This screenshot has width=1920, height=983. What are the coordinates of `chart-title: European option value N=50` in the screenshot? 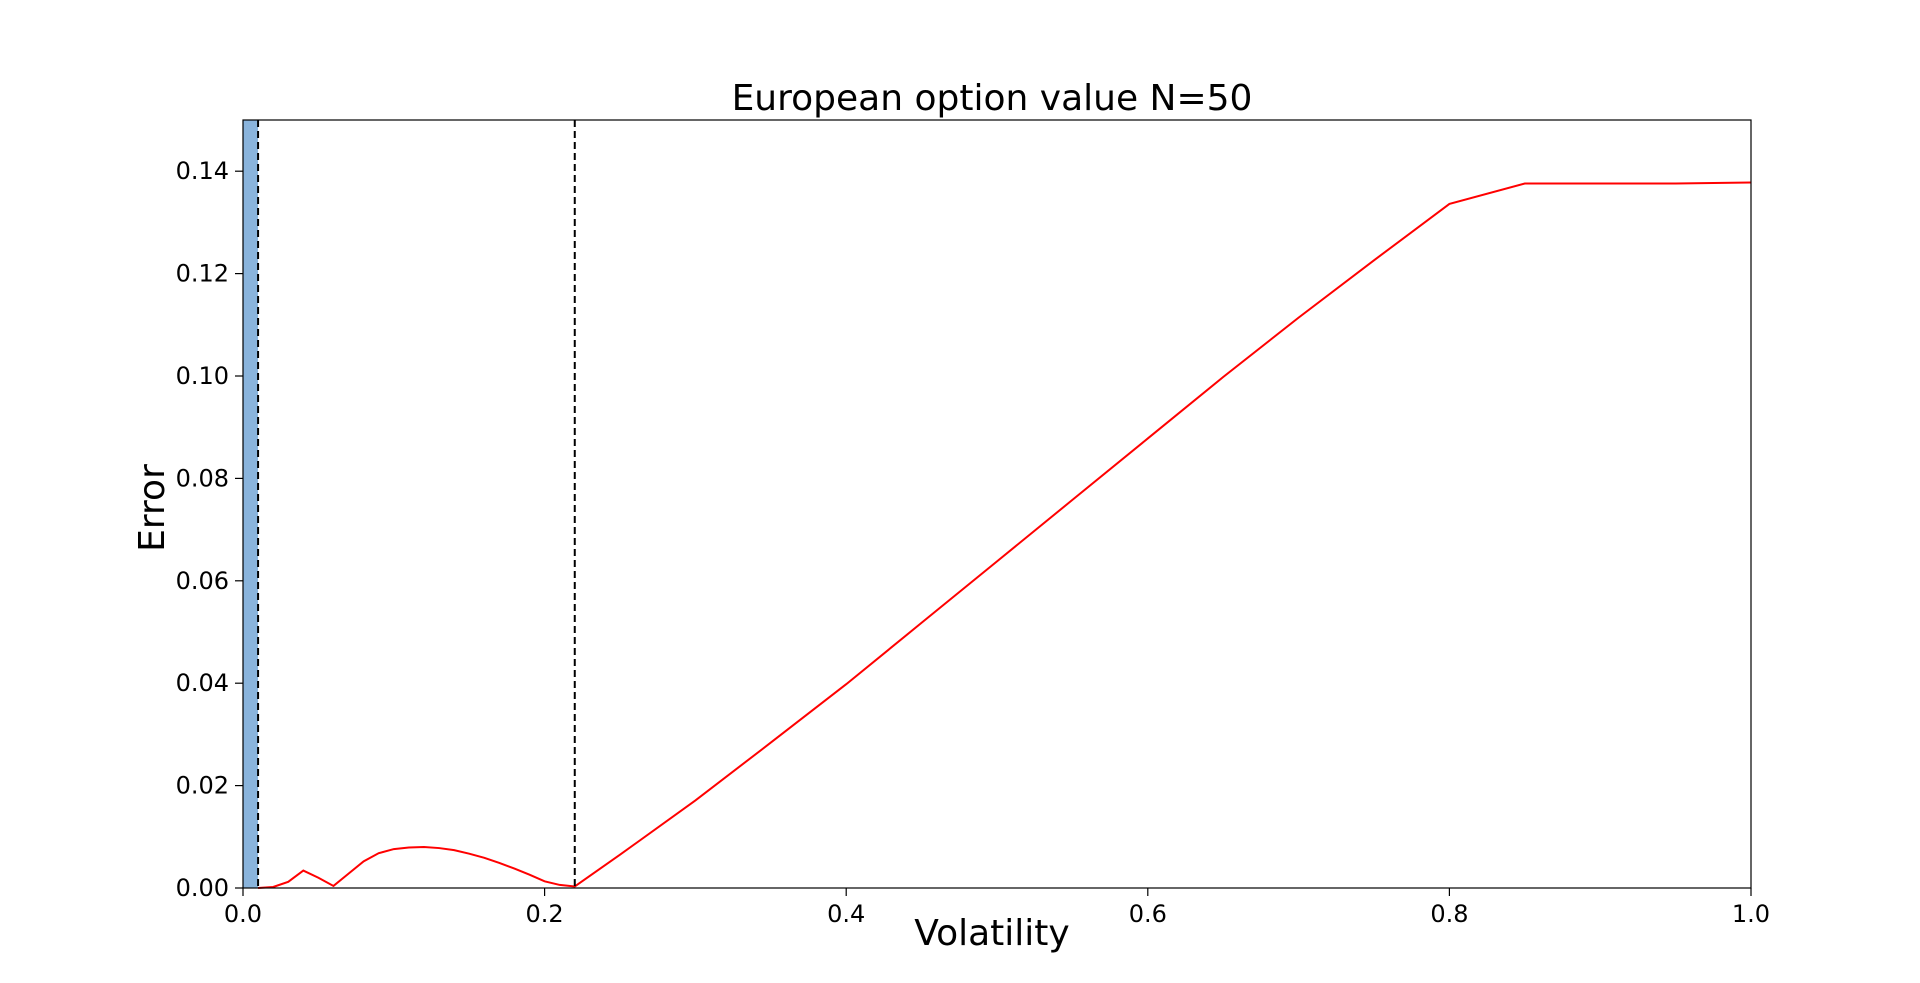 It's located at (992, 98).